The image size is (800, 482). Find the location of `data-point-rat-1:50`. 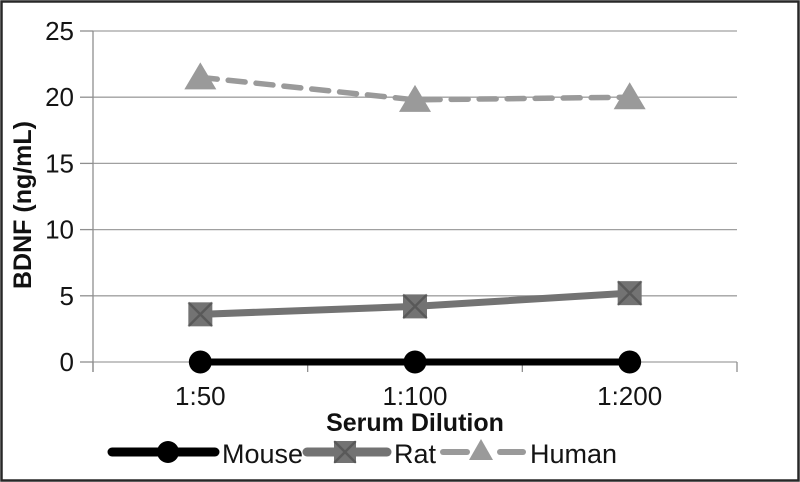

data-point-rat-1:50 is located at coordinates (200, 314).